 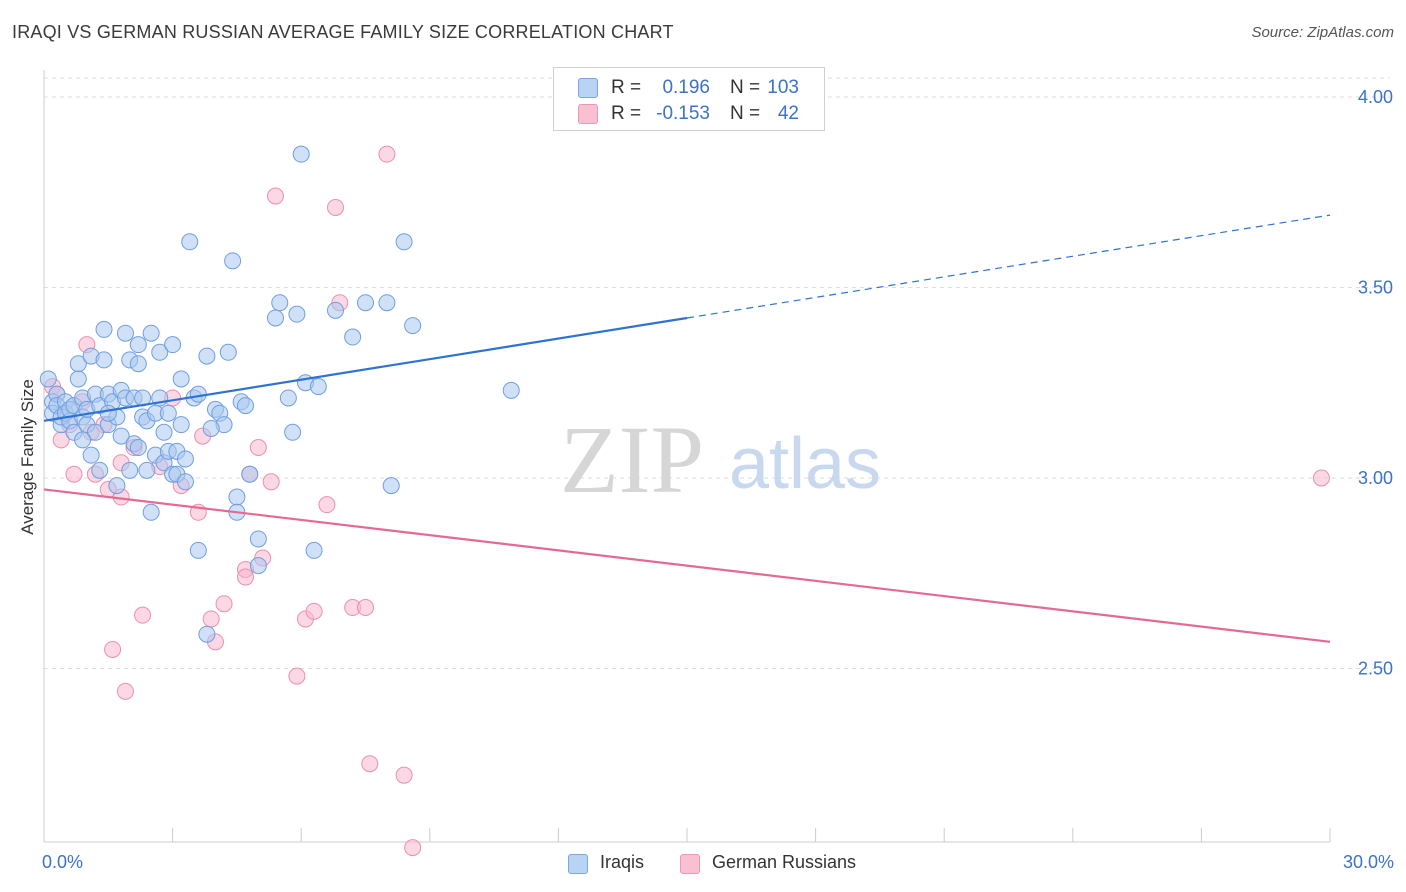 I want to click on watermark-zip: ZIP, so click(x=632, y=459).